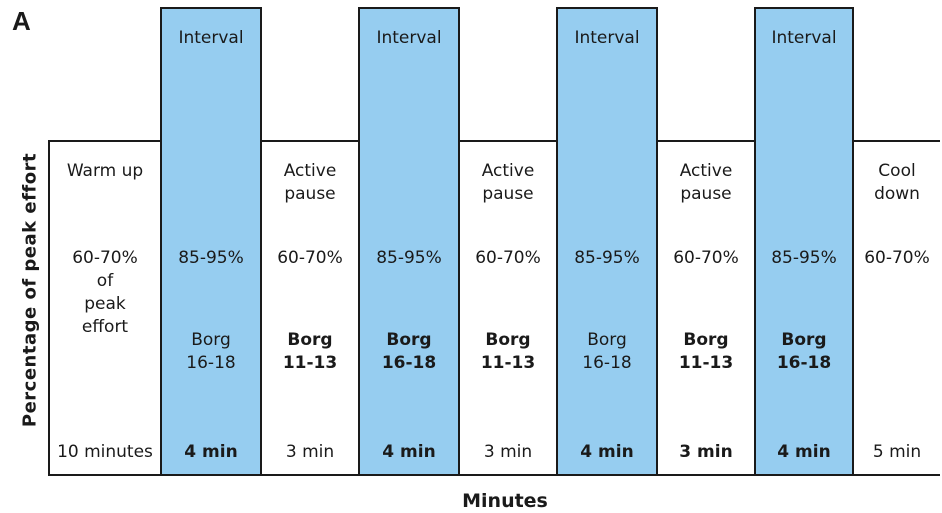 The image size is (942, 513). What do you see at coordinates (897, 182) in the screenshot?
I see `segment-title: Cool down` at bounding box center [897, 182].